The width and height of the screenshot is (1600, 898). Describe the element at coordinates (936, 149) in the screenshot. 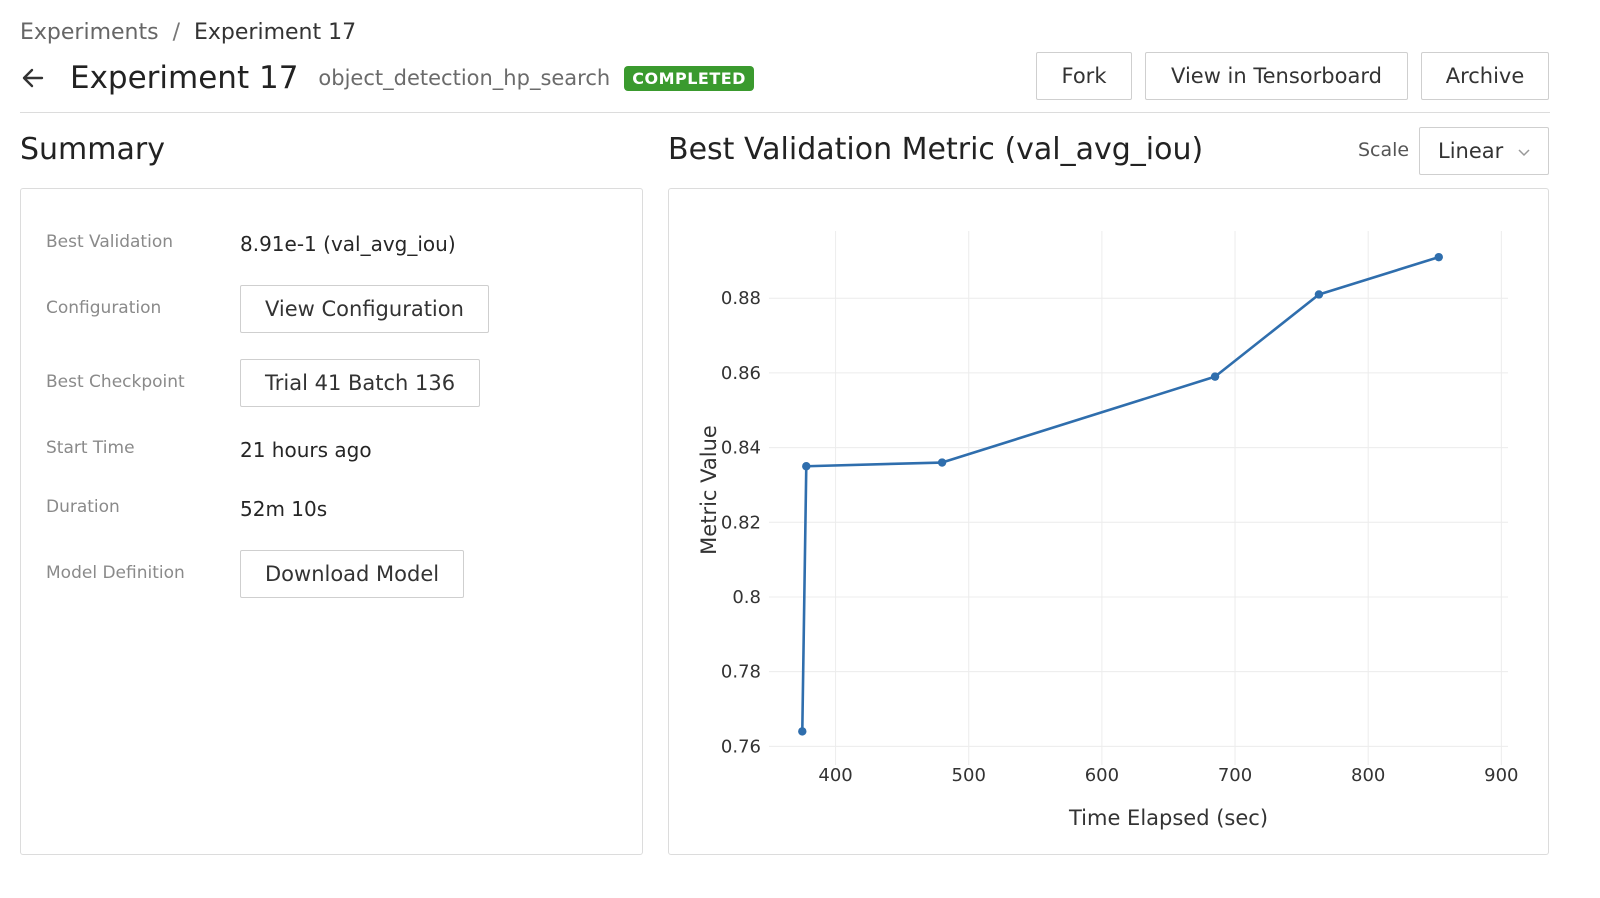

I see `chart-title: Best Validation Metric (val_avg_iou)` at that location.